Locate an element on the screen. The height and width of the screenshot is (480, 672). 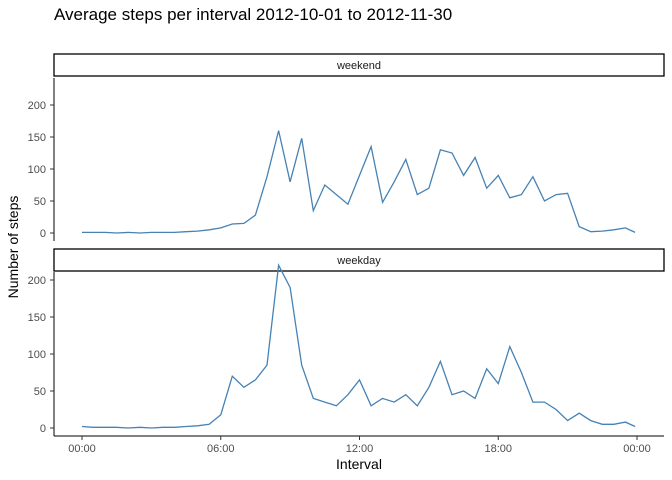
x-ticks: 00:00 06:00 12:00 18:00 00:00 is located at coordinates (359, 445).